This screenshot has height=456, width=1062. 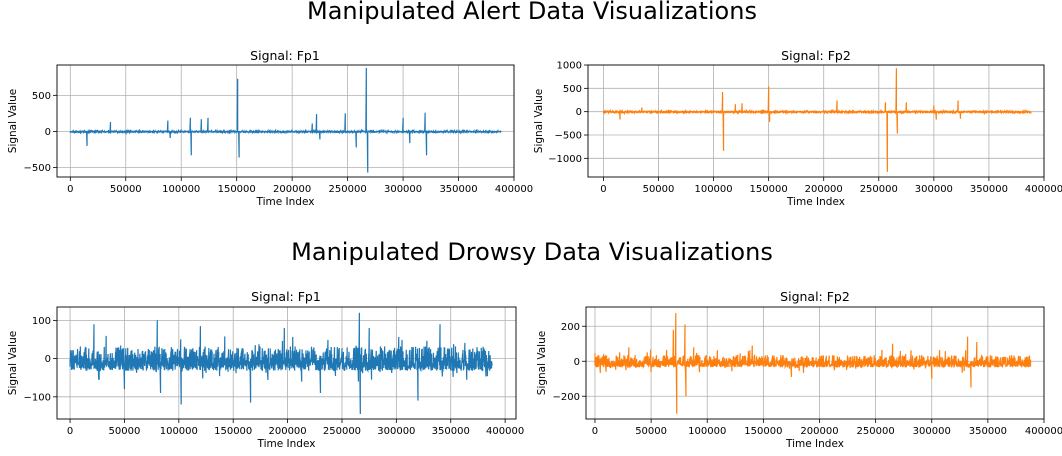 I want to click on y-tick-label: 100, so click(x=41, y=321).